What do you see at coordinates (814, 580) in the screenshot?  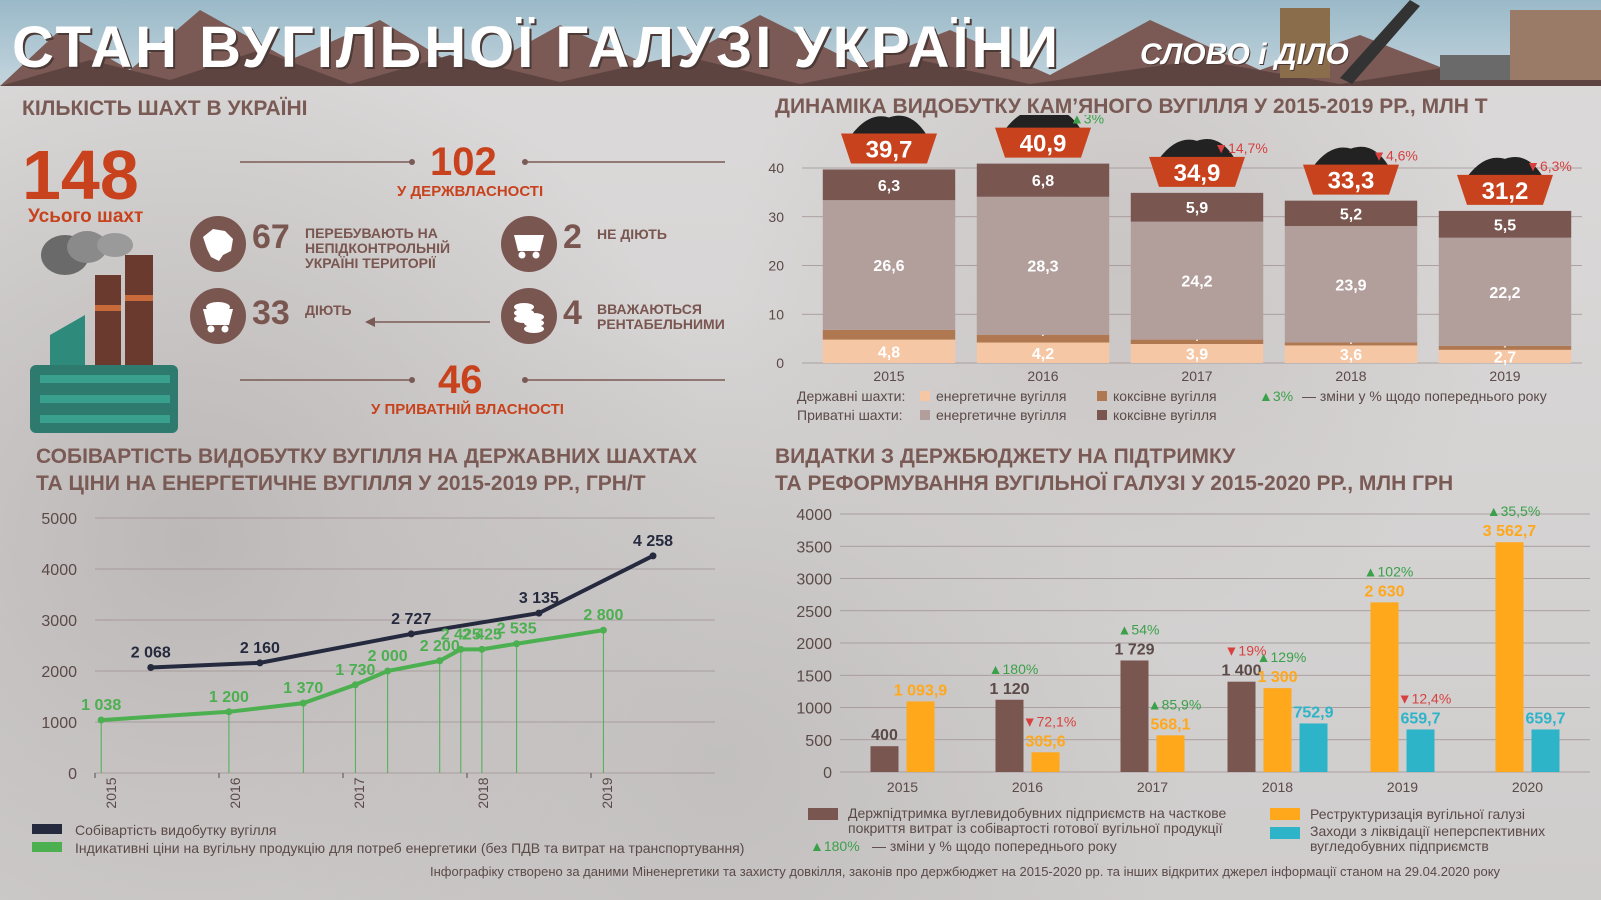 I see `budget-ytick: 3000` at bounding box center [814, 580].